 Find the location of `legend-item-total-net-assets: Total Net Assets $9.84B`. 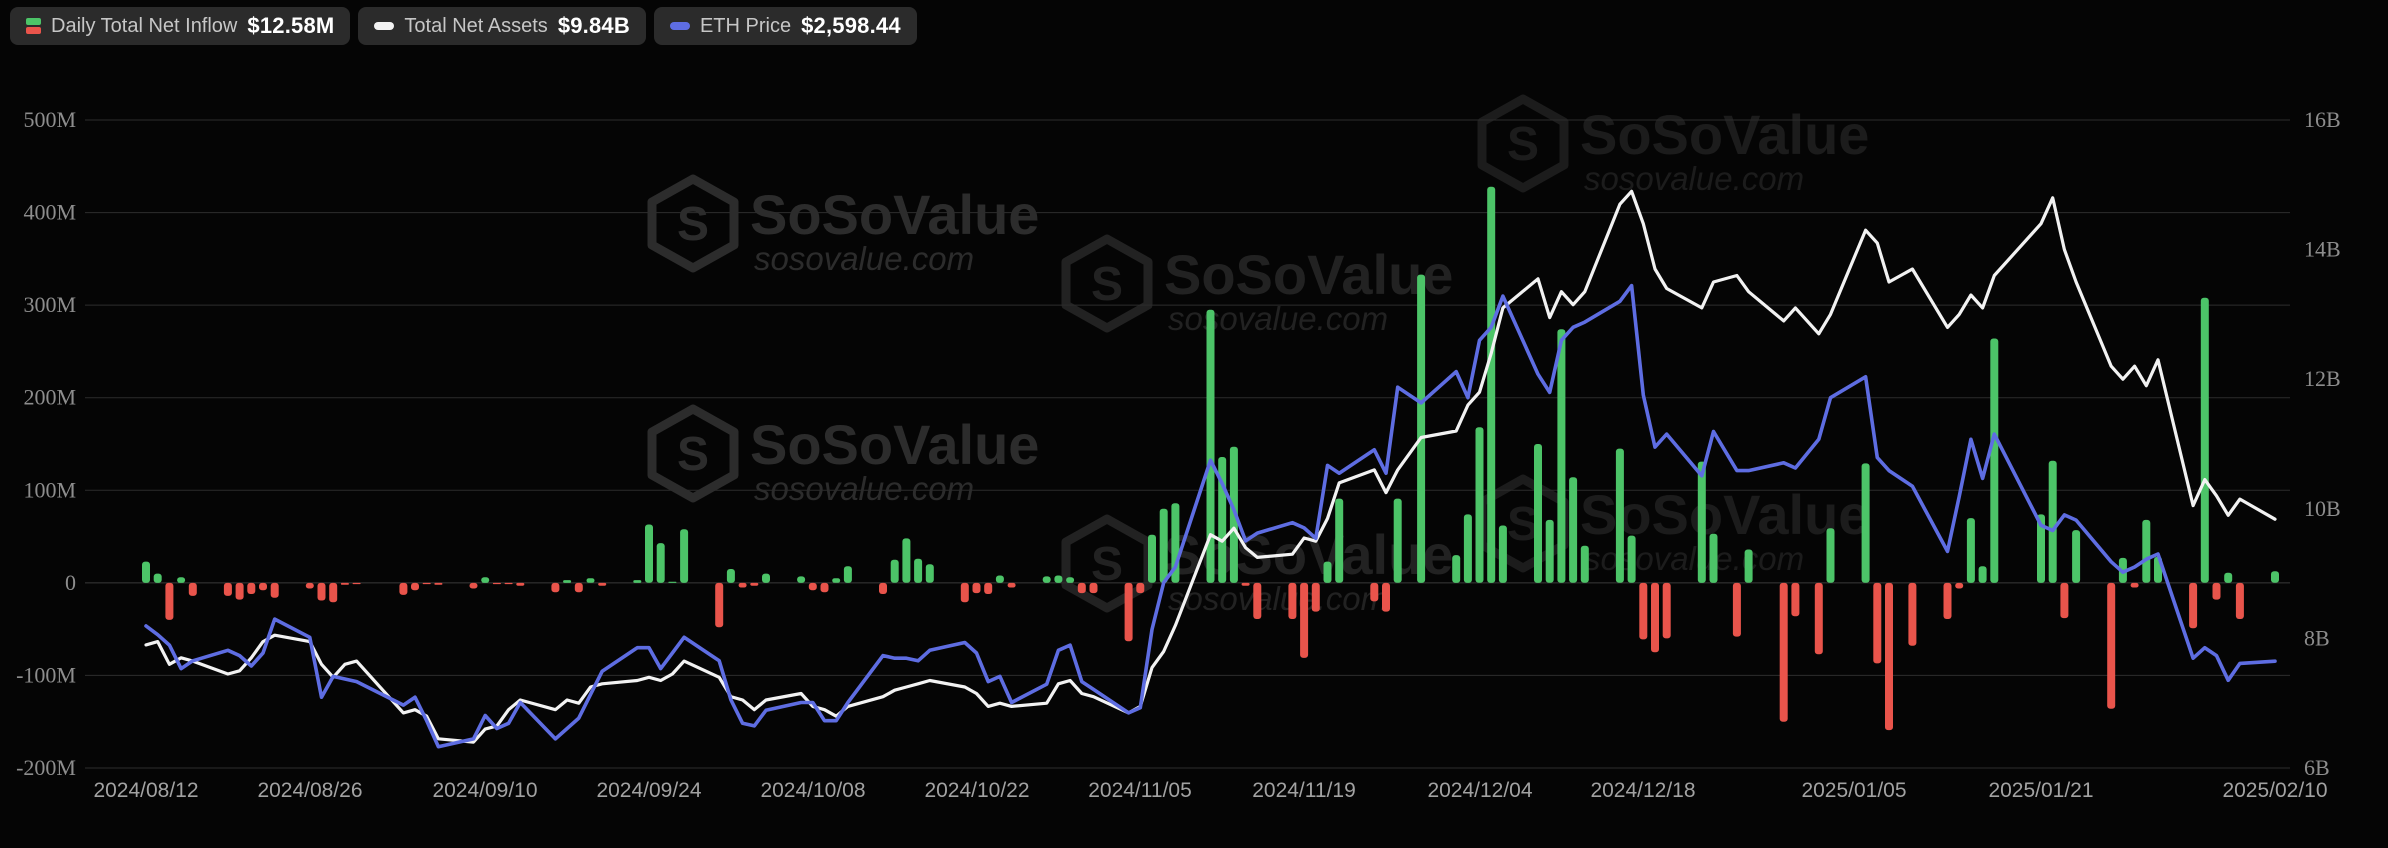

legend-item-total-net-assets: Total Net Assets $9.84B is located at coordinates (502, 26).